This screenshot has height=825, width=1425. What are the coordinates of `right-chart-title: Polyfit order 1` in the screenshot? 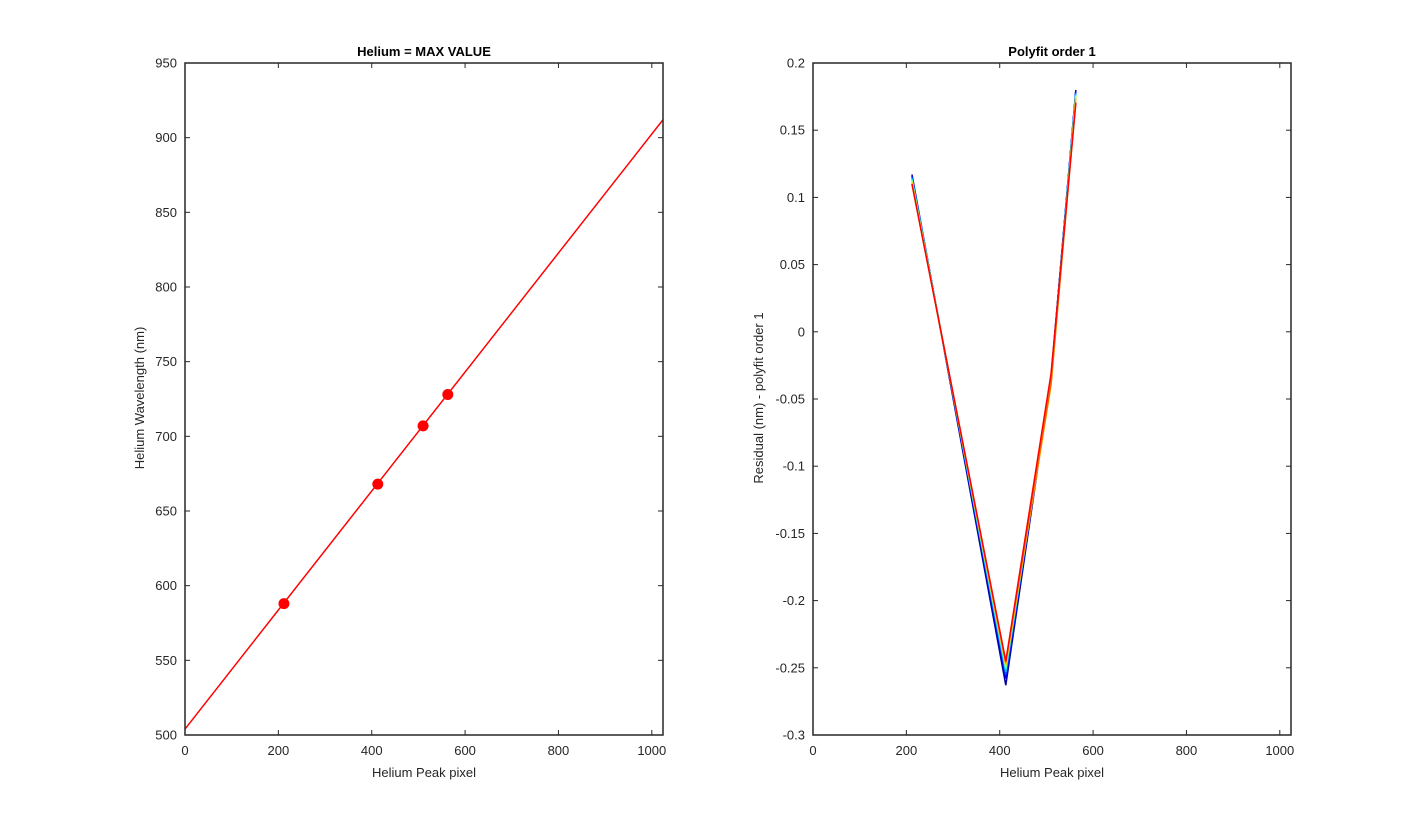 It's located at (1051, 51).